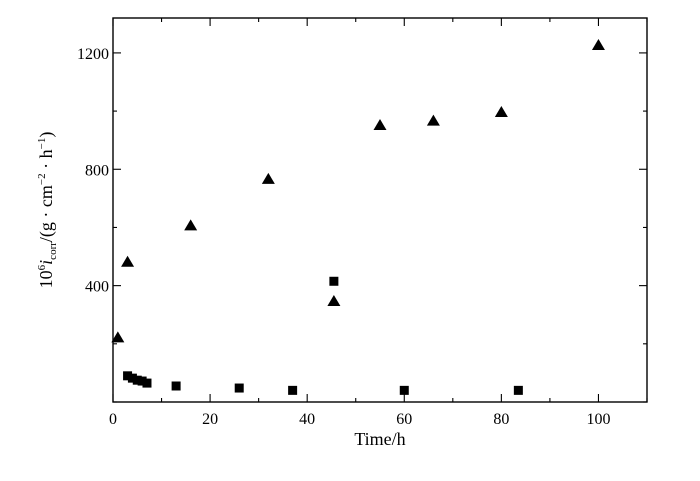  I want to click on x-tick-label: 40, so click(307, 419).